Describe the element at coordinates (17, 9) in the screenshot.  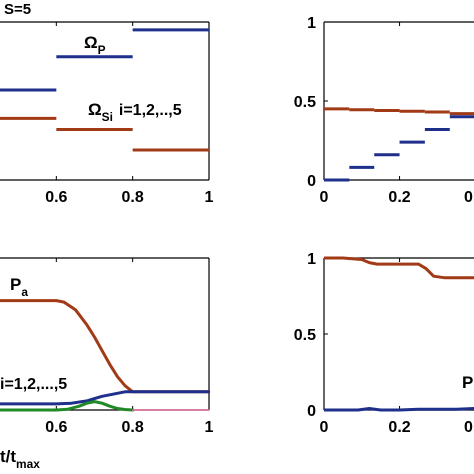
I see `annotation-s5: S=5` at that location.